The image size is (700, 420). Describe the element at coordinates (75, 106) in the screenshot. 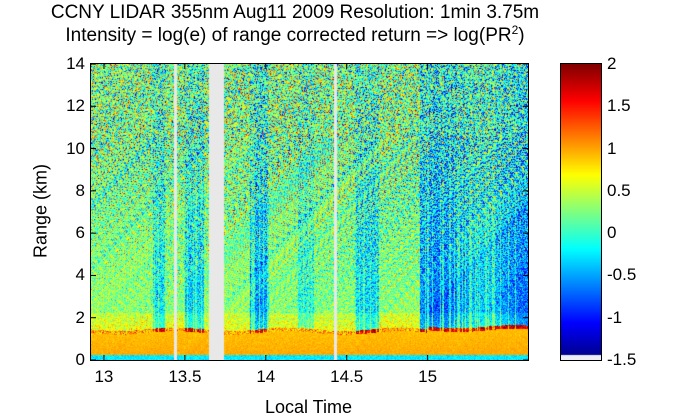

I see `y-tick-label: 12` at that location.